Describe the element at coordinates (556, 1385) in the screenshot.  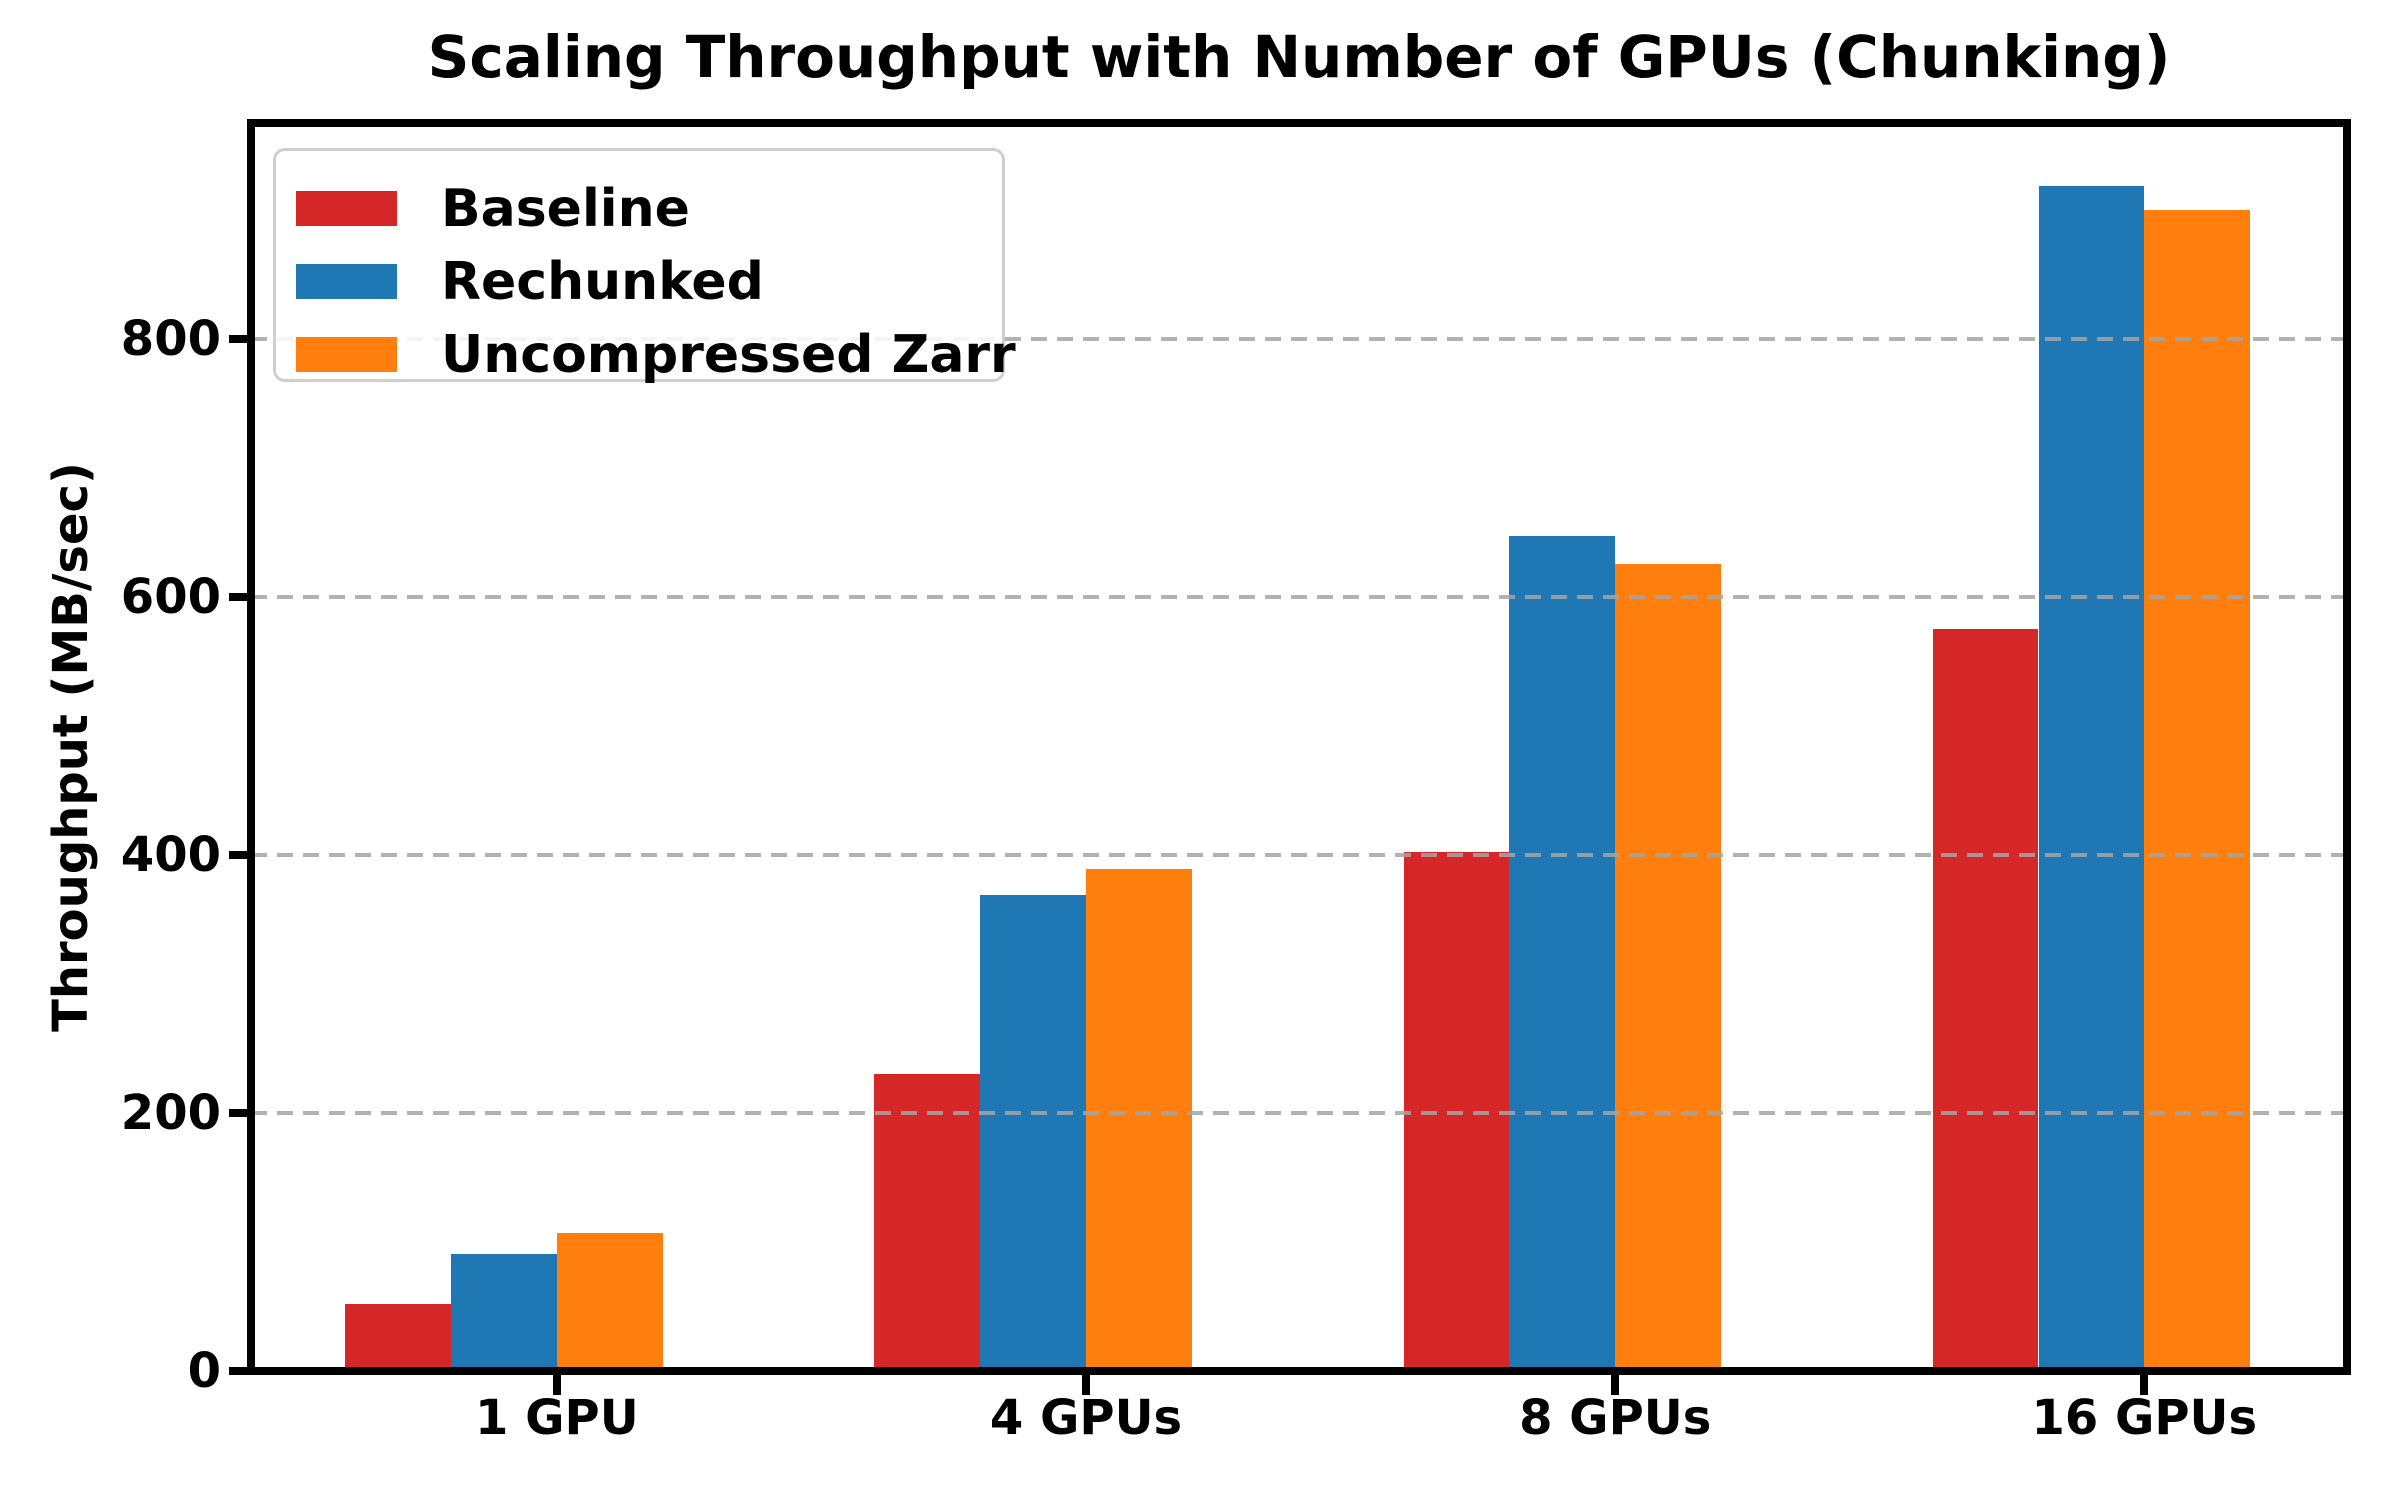
I see `xtick-1-gpu` at that location.